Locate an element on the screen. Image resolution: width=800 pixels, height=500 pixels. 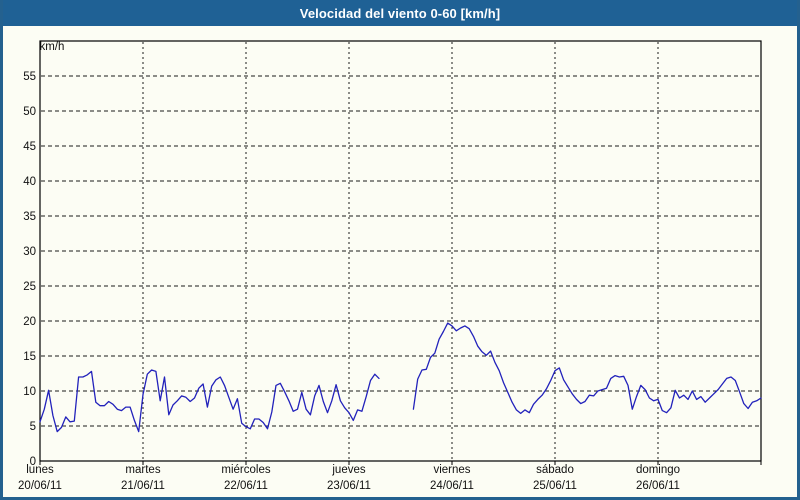
day-date-label: 25/06/11 is located at coordinates (555, 486).